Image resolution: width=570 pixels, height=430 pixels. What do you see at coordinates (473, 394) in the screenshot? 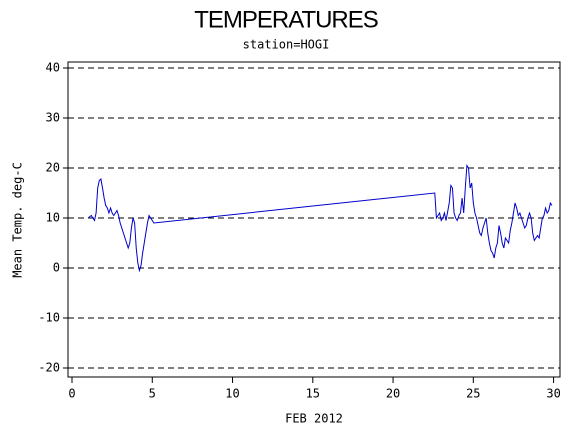
I see `x-tick-label: 25` at bounding box center [473, 394].